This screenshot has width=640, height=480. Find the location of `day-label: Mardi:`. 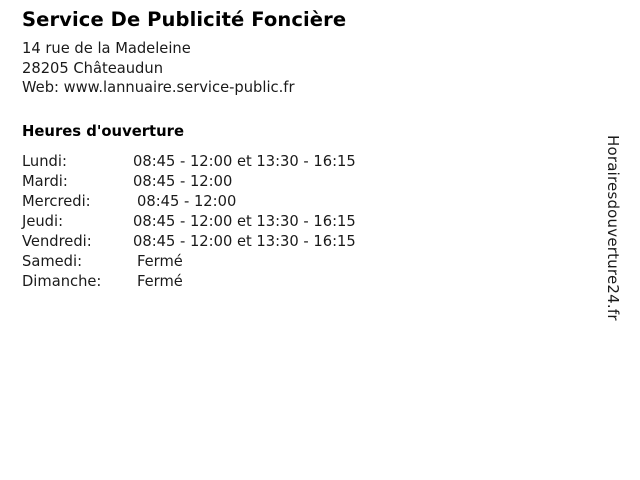

day-label: Mardi: is located at coordinates (45, 181).